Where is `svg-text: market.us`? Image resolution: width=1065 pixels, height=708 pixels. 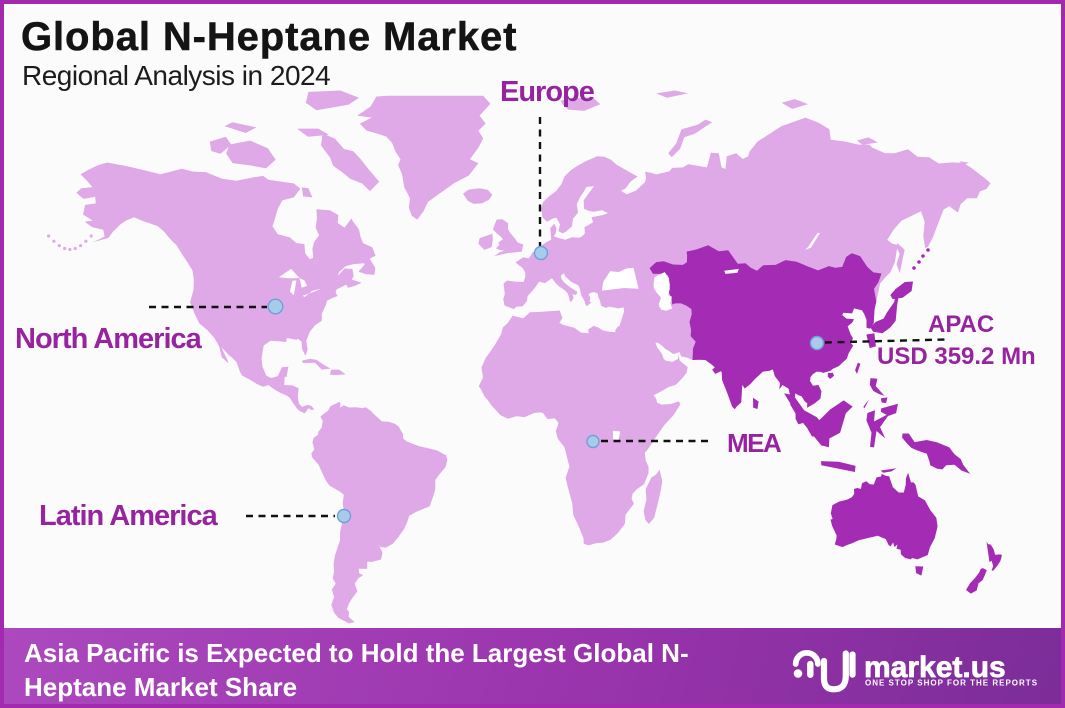 svg-text: market.us is located at coordinates (935, 667).